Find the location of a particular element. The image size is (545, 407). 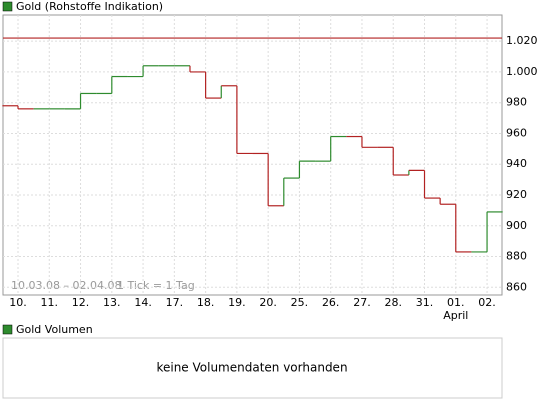

volume-message: keine Volumendaten vorhanden is located at coordinates (251, 368).